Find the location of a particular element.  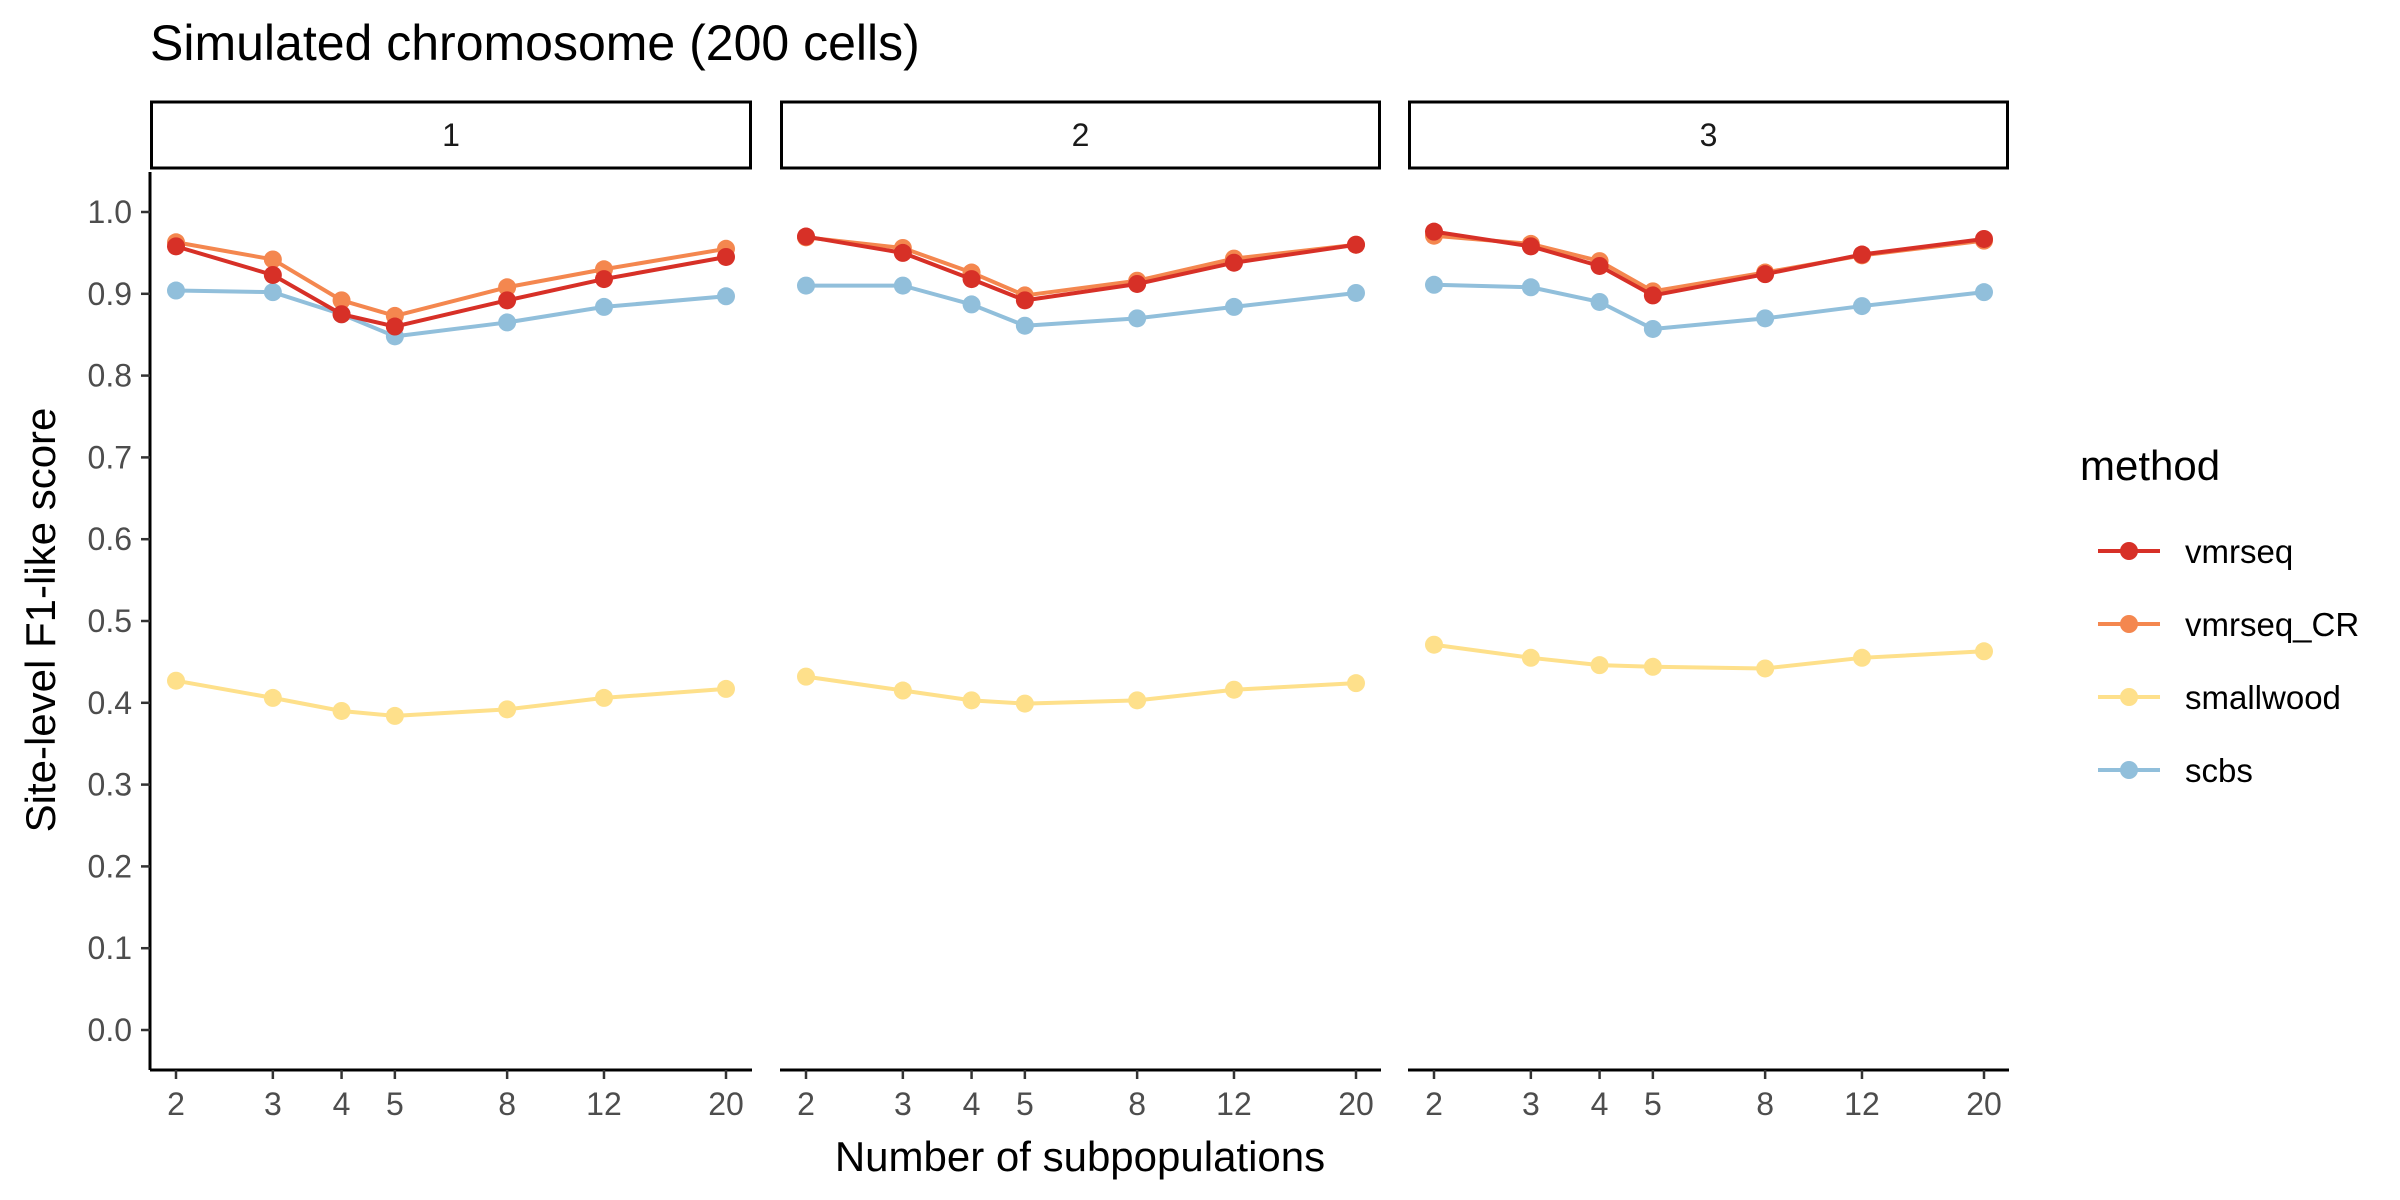

y-tick-label: 0.0 is located at coordinates (110, 1030).